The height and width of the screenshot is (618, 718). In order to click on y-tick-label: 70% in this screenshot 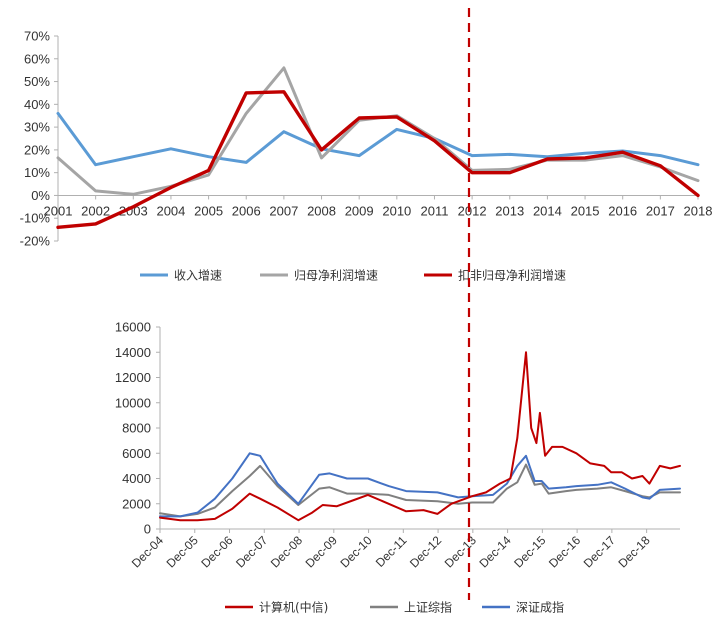, I will do `click(37, 36)`.